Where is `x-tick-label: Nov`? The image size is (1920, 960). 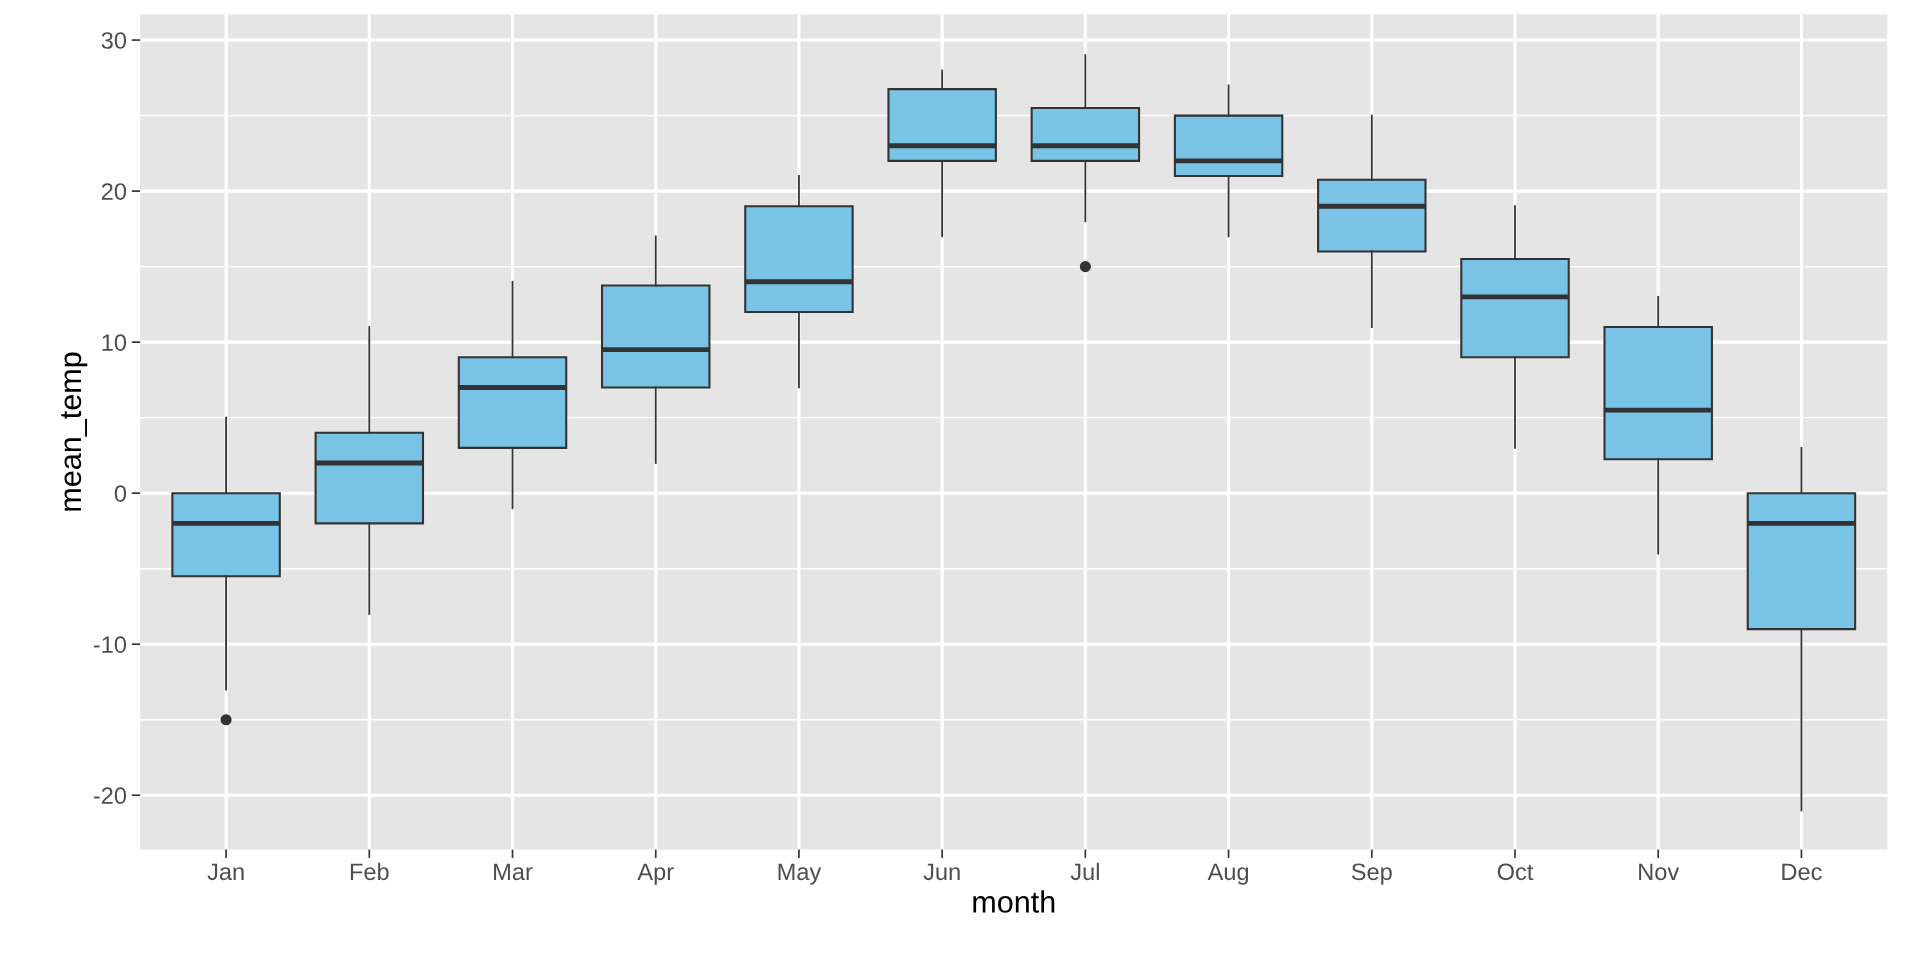 x-tick-label: Nov is located at coordinates (1659, 872).